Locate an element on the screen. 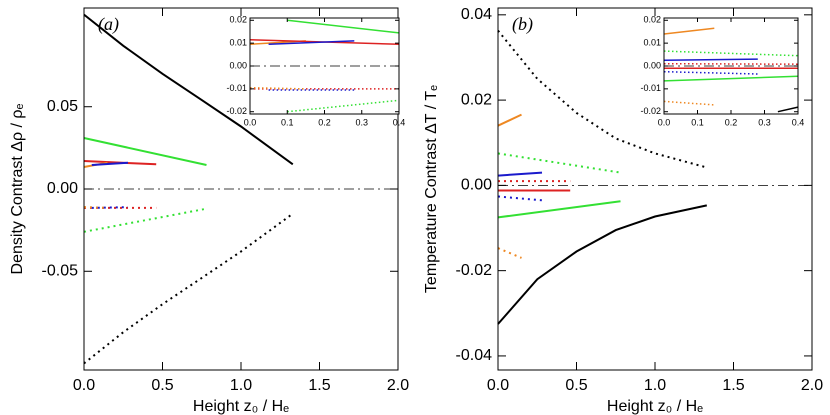 Image resolution: width=830 pixels, height=415 pixels. y-tick-label: -0.05 is located at coordinates (60, 270).